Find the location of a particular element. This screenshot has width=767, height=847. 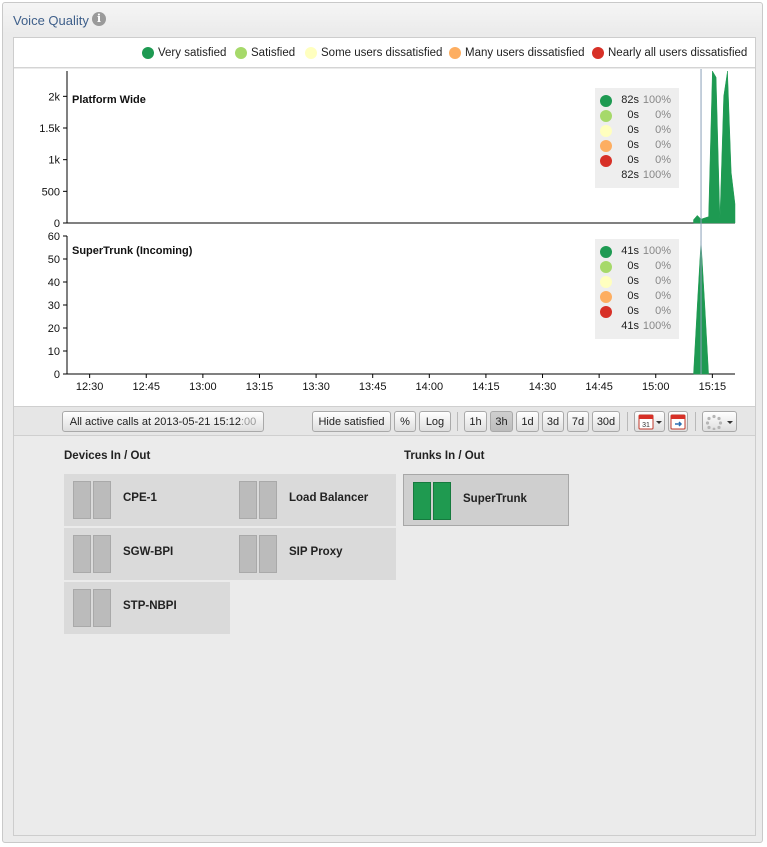

calendar-dropdown-button: 31 is located at coordinates (649, 421).